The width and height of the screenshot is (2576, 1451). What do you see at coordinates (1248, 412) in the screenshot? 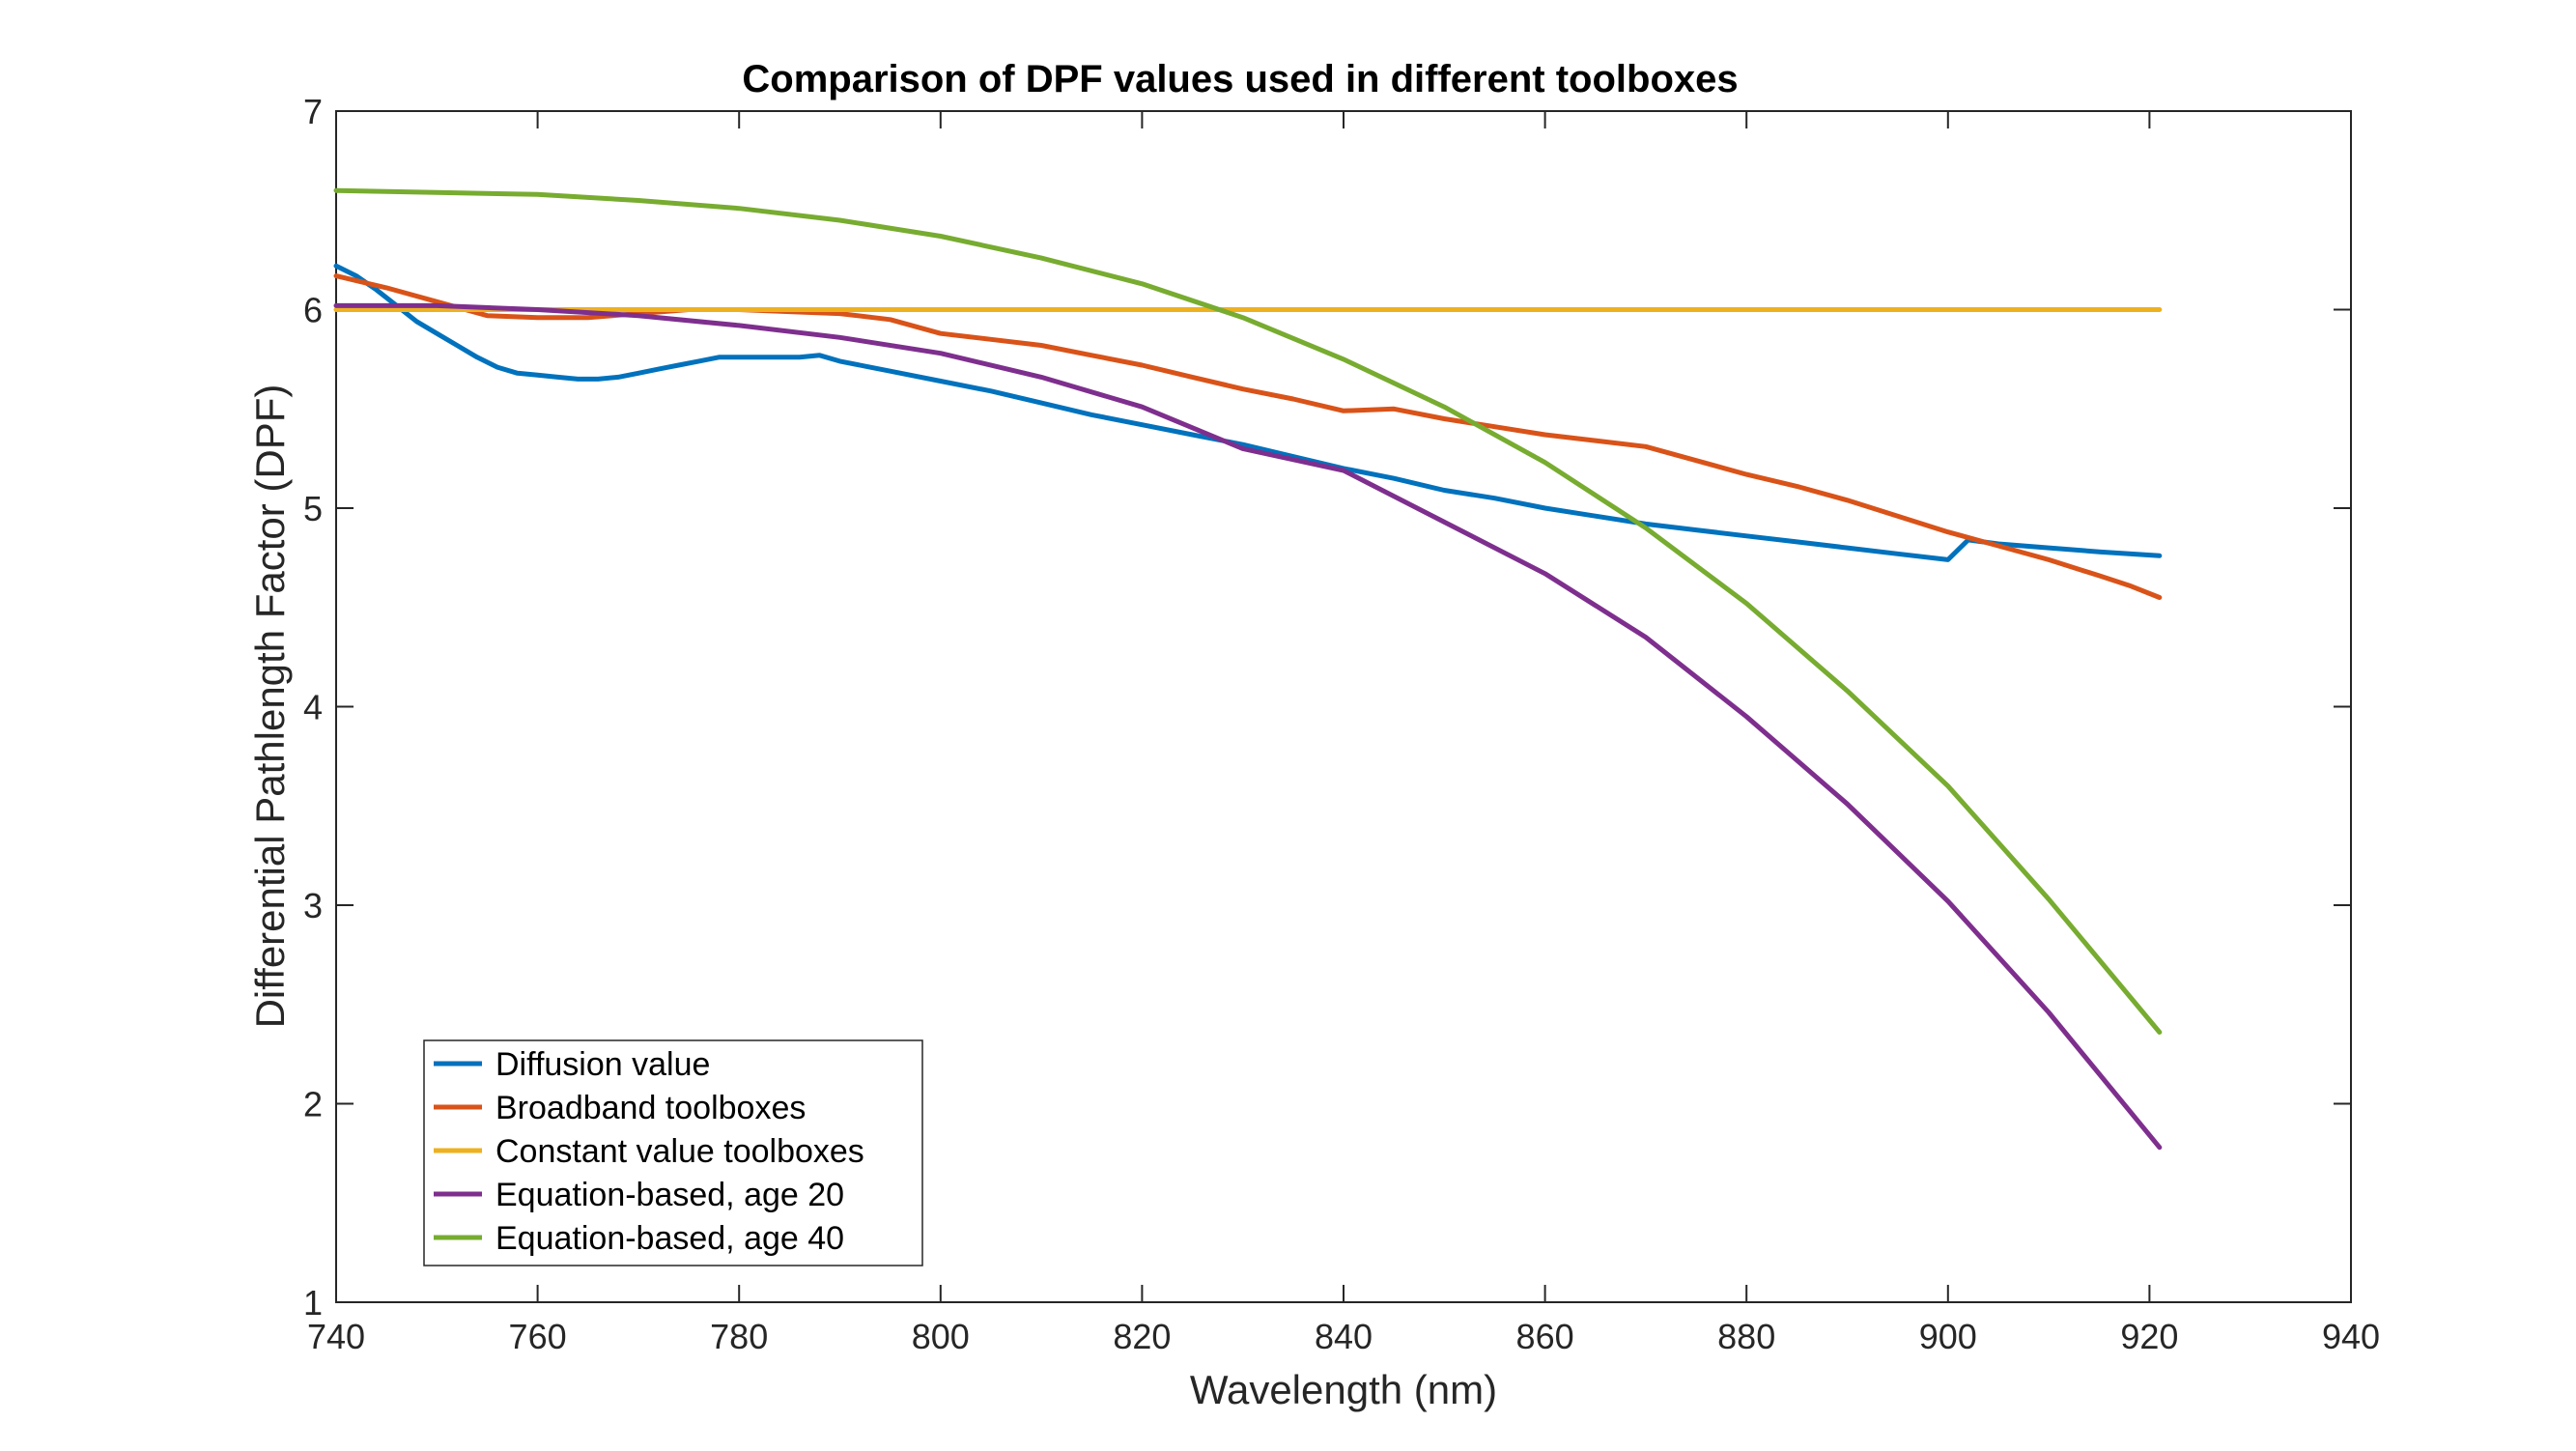
I see `series-line-diffusion-value` at bounding box center [1248, 412].